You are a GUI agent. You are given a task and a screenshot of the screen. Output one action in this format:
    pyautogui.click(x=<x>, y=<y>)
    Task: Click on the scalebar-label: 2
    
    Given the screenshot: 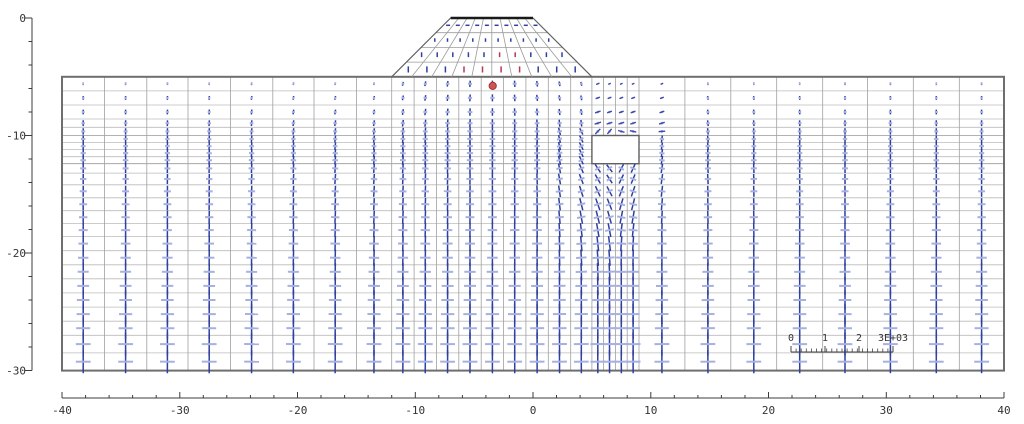 What is the action you would take?
    pyautogui.click(x=859, y=338)
    